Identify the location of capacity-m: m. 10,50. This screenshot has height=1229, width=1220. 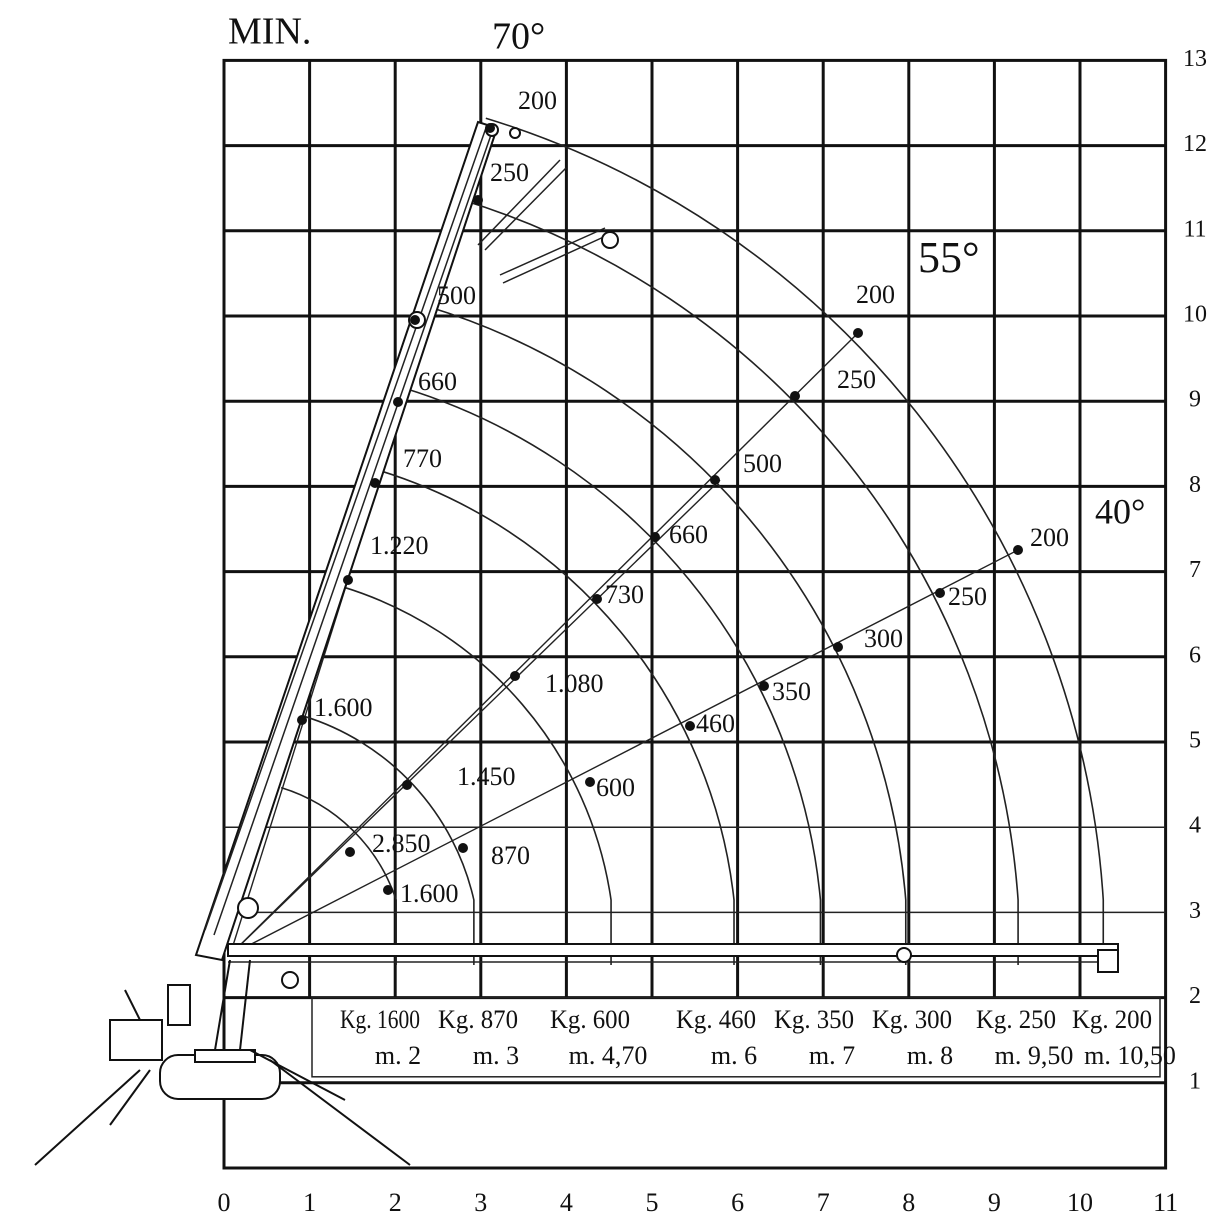
(1130, 1055).